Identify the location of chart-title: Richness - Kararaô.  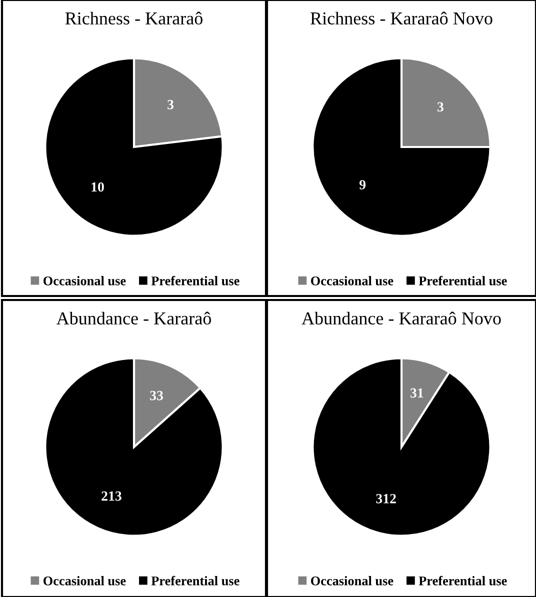
(133, 18).